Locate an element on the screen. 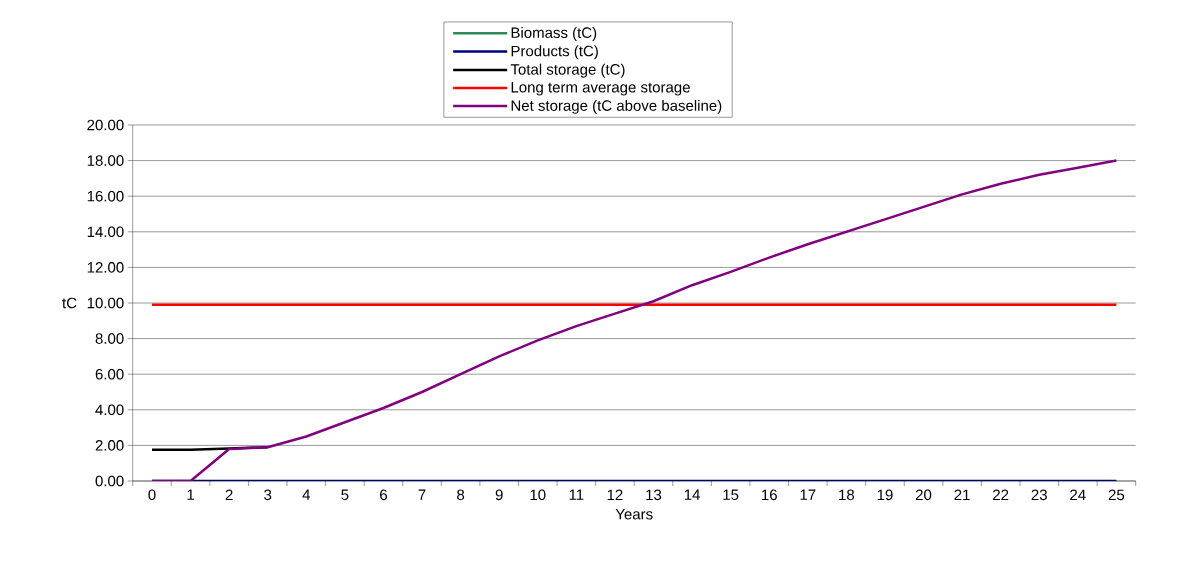 This screenshot has width=1199, height=566. legend-label: Biomass (tC) is located at coordinates (554, 33).